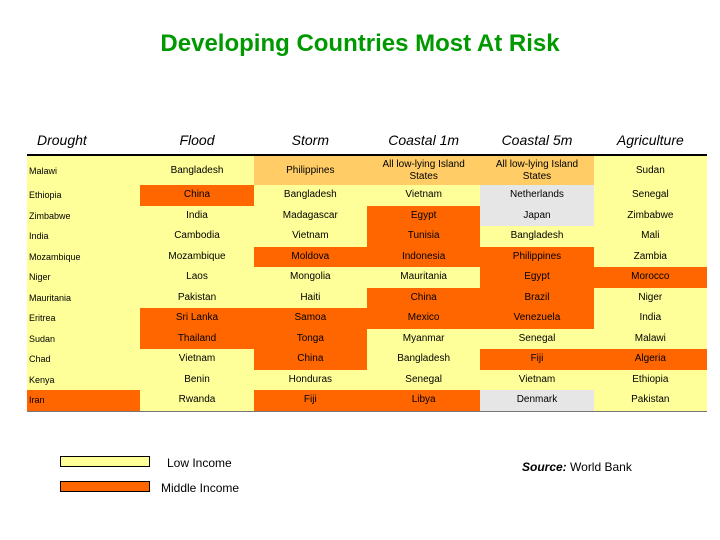 This screenshot has height=540, width=720. Describe the element at coordinates (537, 400) in the screenshot. I see `table-cell: Denmark` at that location.